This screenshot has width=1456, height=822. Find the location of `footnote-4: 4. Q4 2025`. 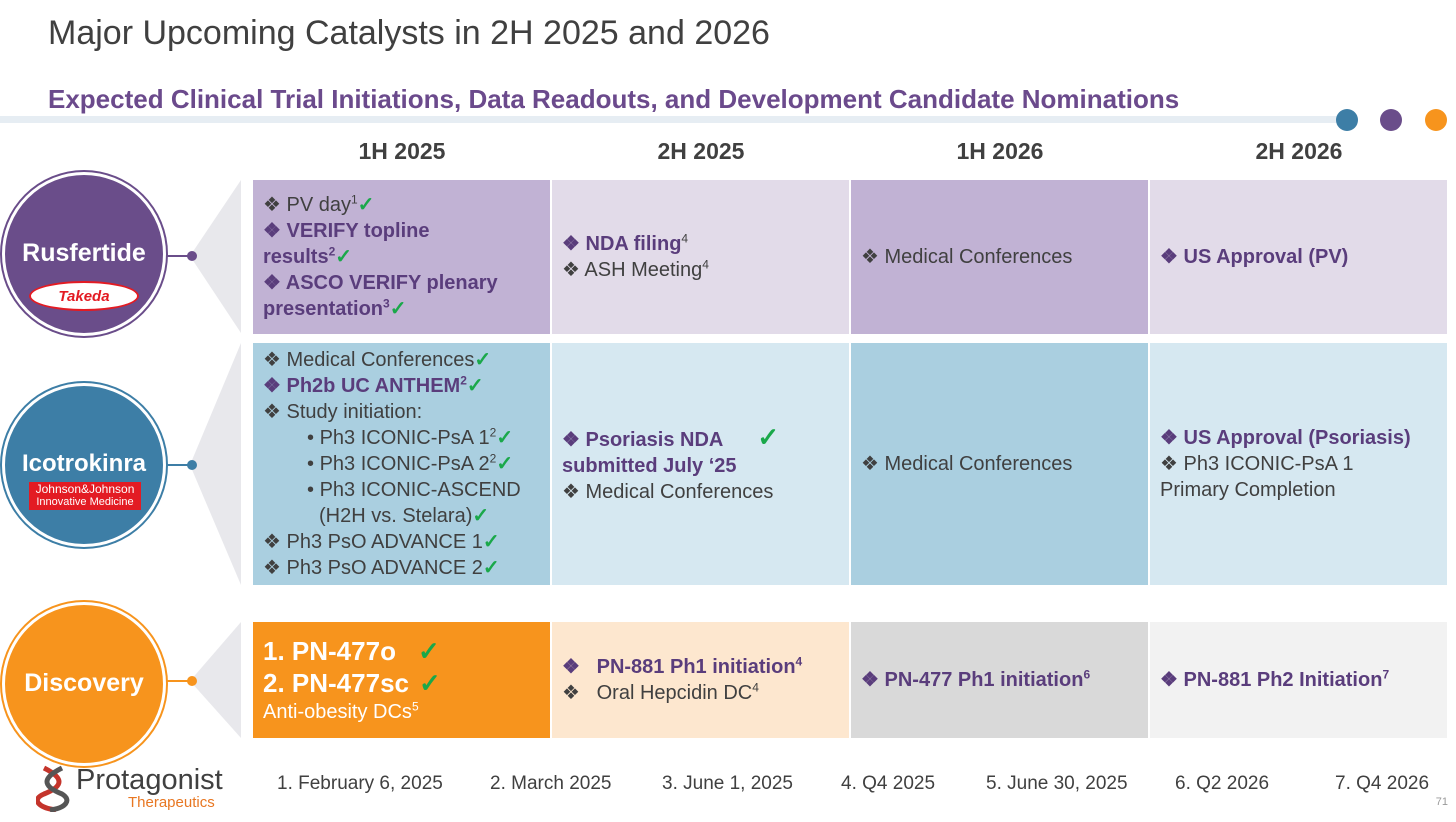

footnote-4: 4. Q4 2025 is located at coordinates (888, 783).